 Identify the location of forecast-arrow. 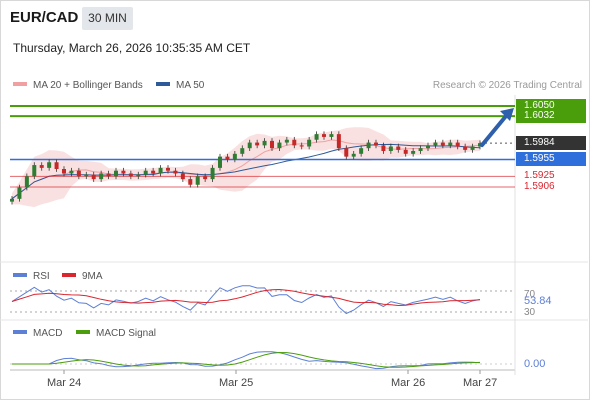
(494, 131).